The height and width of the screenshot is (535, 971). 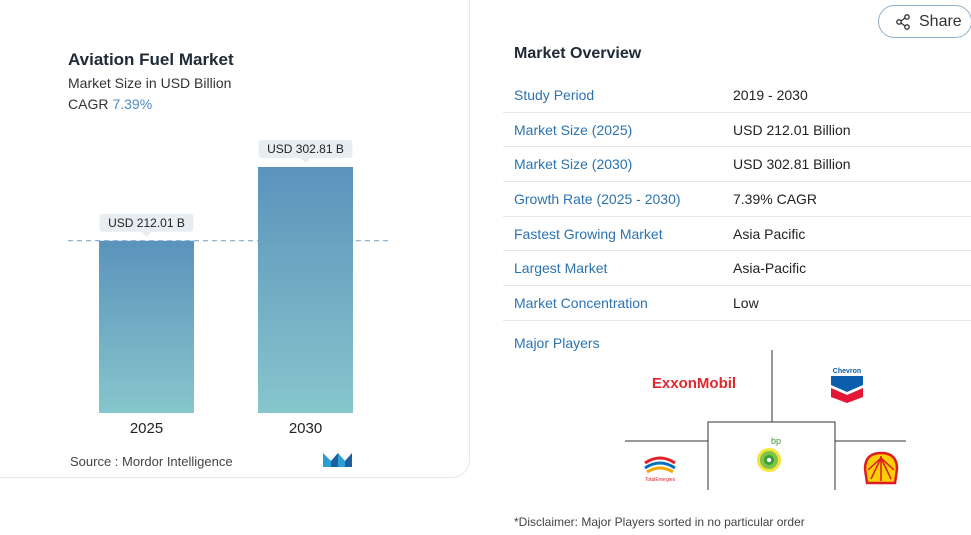 I want to click on overview-value: Asia Pacific, so click(x=769, y=233).